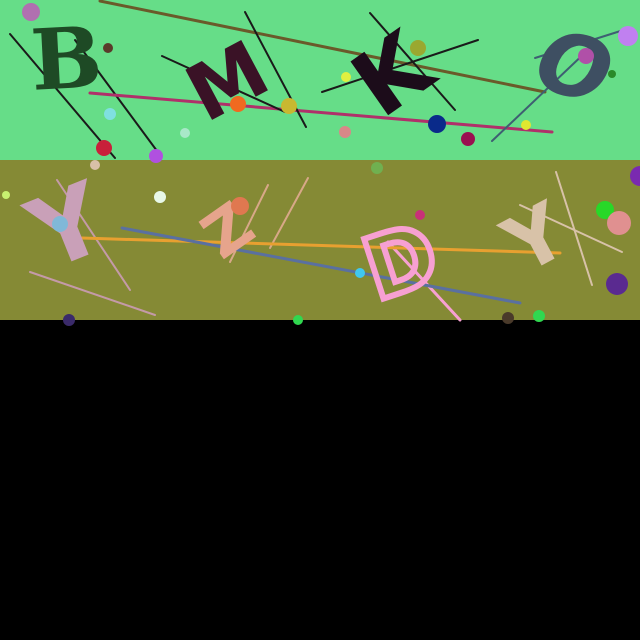 This screenshot has height=640, width=640. I want to click on captcha-char-B-label: B, so click(66, 58).